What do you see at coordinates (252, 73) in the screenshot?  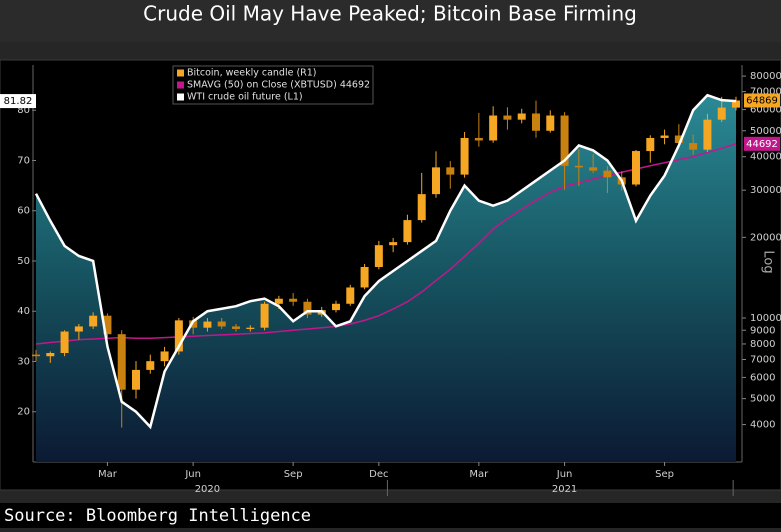 I see `legend-label: Bitcoin, weekly candle (R1)` at bounding box center [252, 73].